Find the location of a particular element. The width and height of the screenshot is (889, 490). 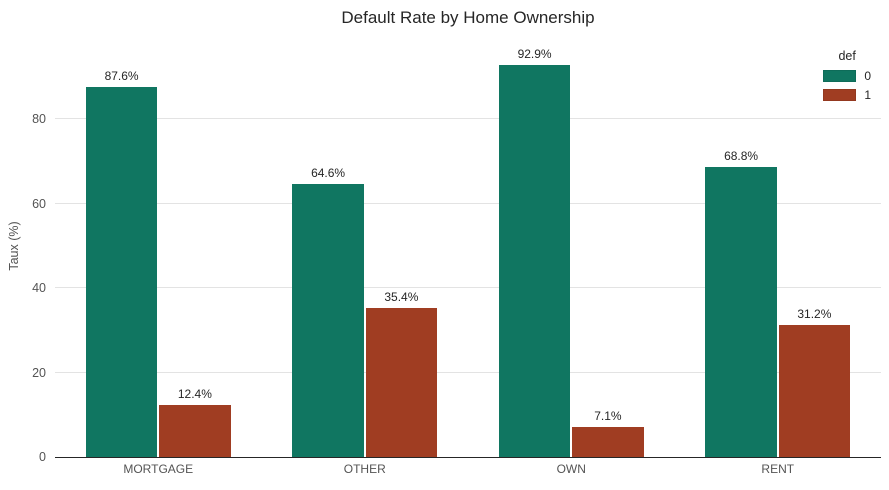

legend-swatch-def0 is located at coordinates (840, 76).